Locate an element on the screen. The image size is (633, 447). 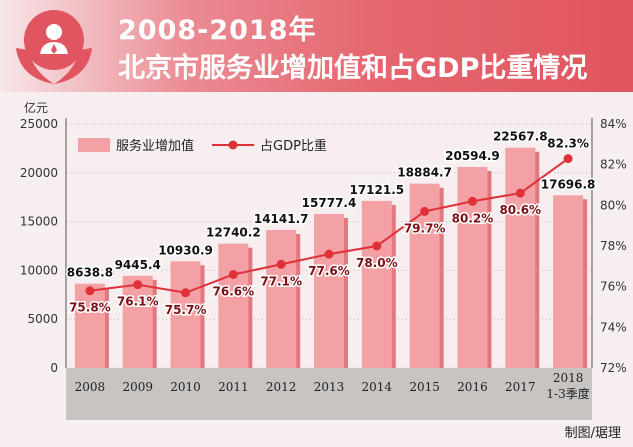
x-tick-label: 2008 is located at coordinates (90, 387).